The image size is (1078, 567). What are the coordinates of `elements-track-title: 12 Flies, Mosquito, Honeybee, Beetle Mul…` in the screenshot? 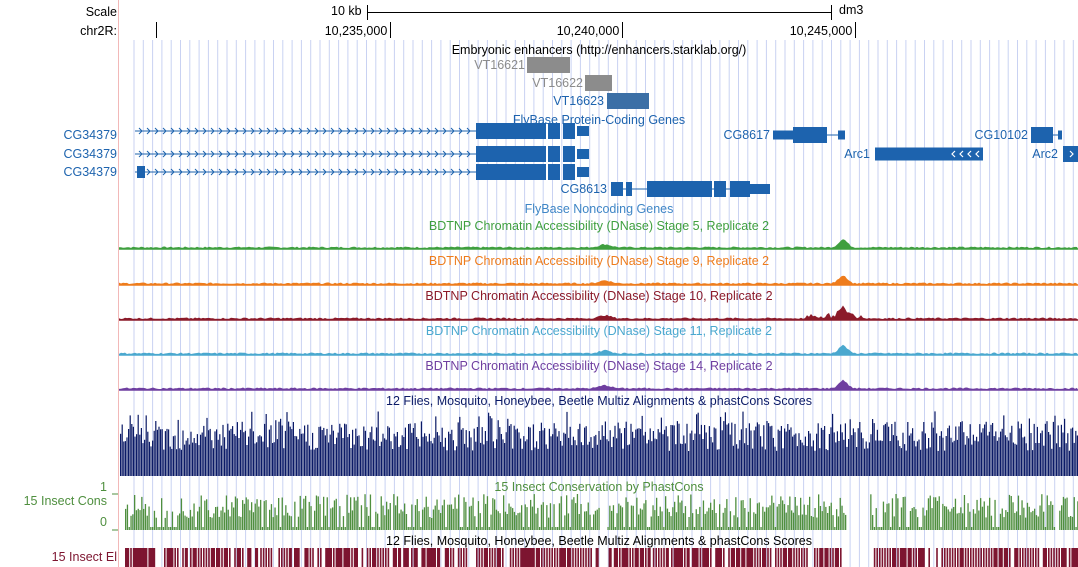 It's located at (599, 541).